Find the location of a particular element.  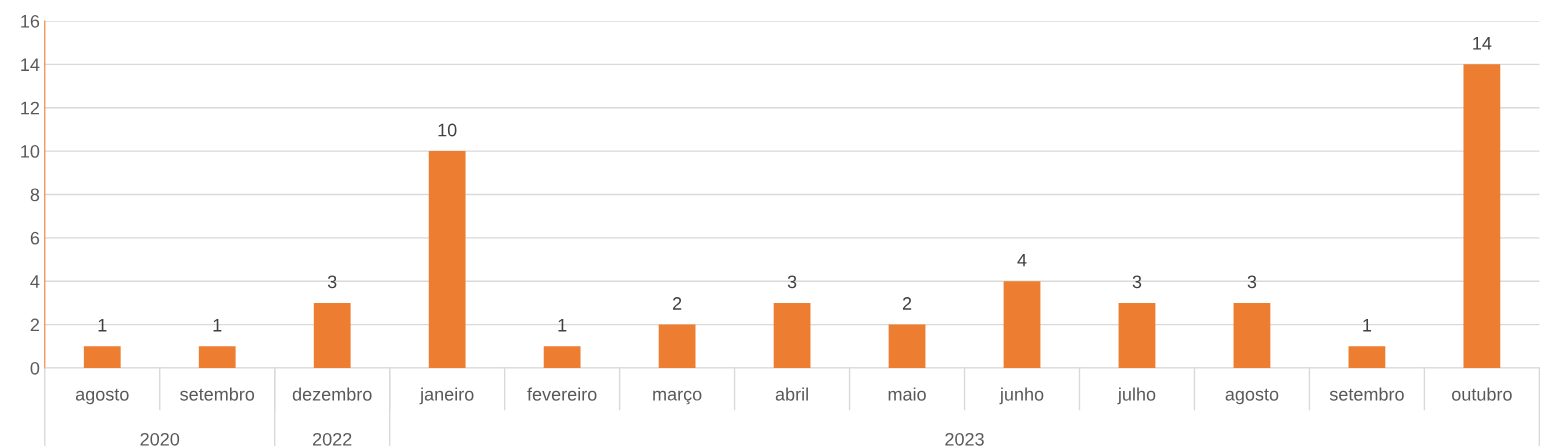

x-tick-label: março is located at coordinates (677, 397).